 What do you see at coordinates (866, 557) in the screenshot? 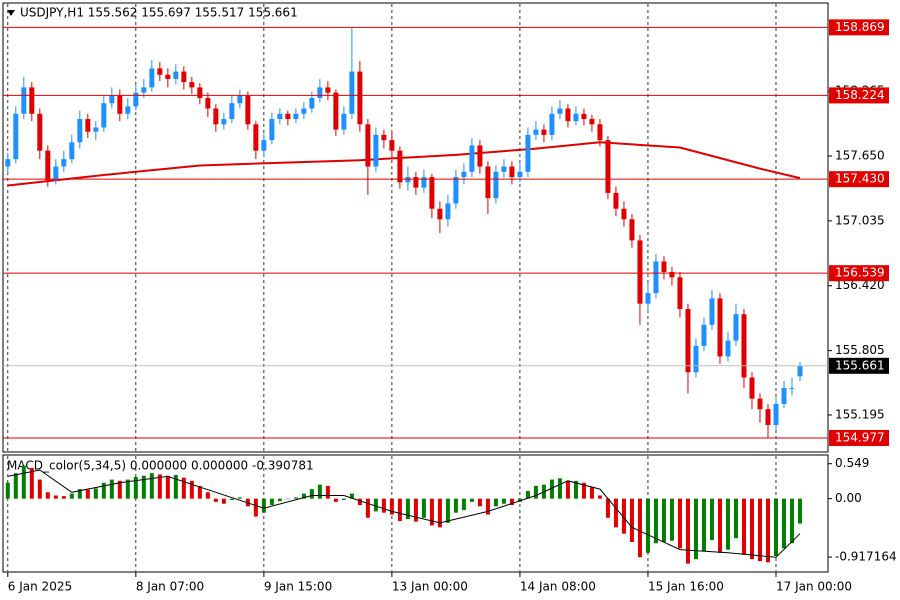
I see `y-tick-label: -0.917164` at bounding box center [866, 557].